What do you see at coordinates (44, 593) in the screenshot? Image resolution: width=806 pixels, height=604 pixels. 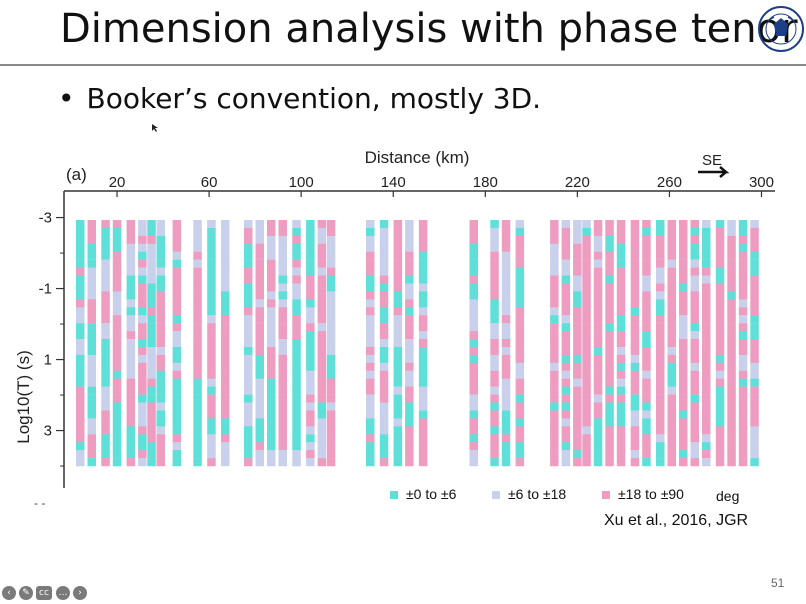 I see `cc-icon: cc` at bounding box center [44, 593].